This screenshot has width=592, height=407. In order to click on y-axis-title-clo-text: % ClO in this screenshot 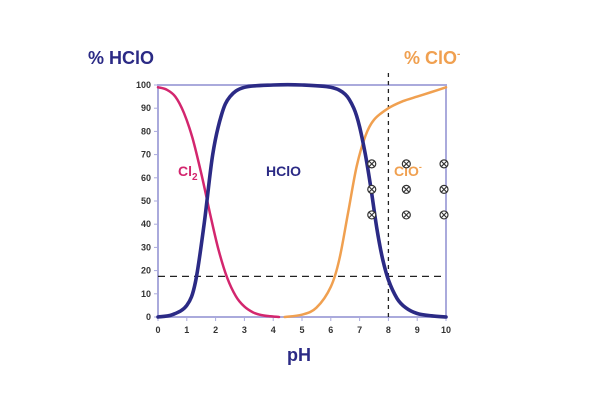, I will do `click(430, 58)`.